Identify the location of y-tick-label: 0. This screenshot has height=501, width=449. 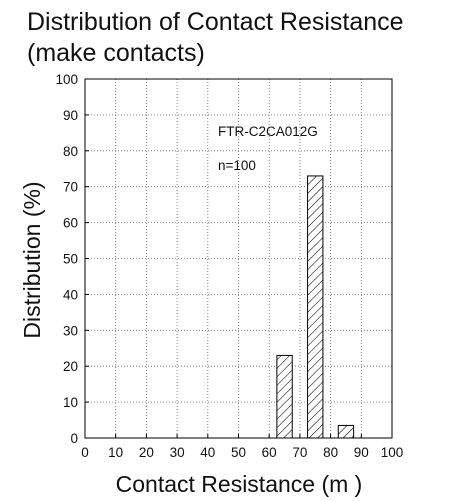
(74, 438).